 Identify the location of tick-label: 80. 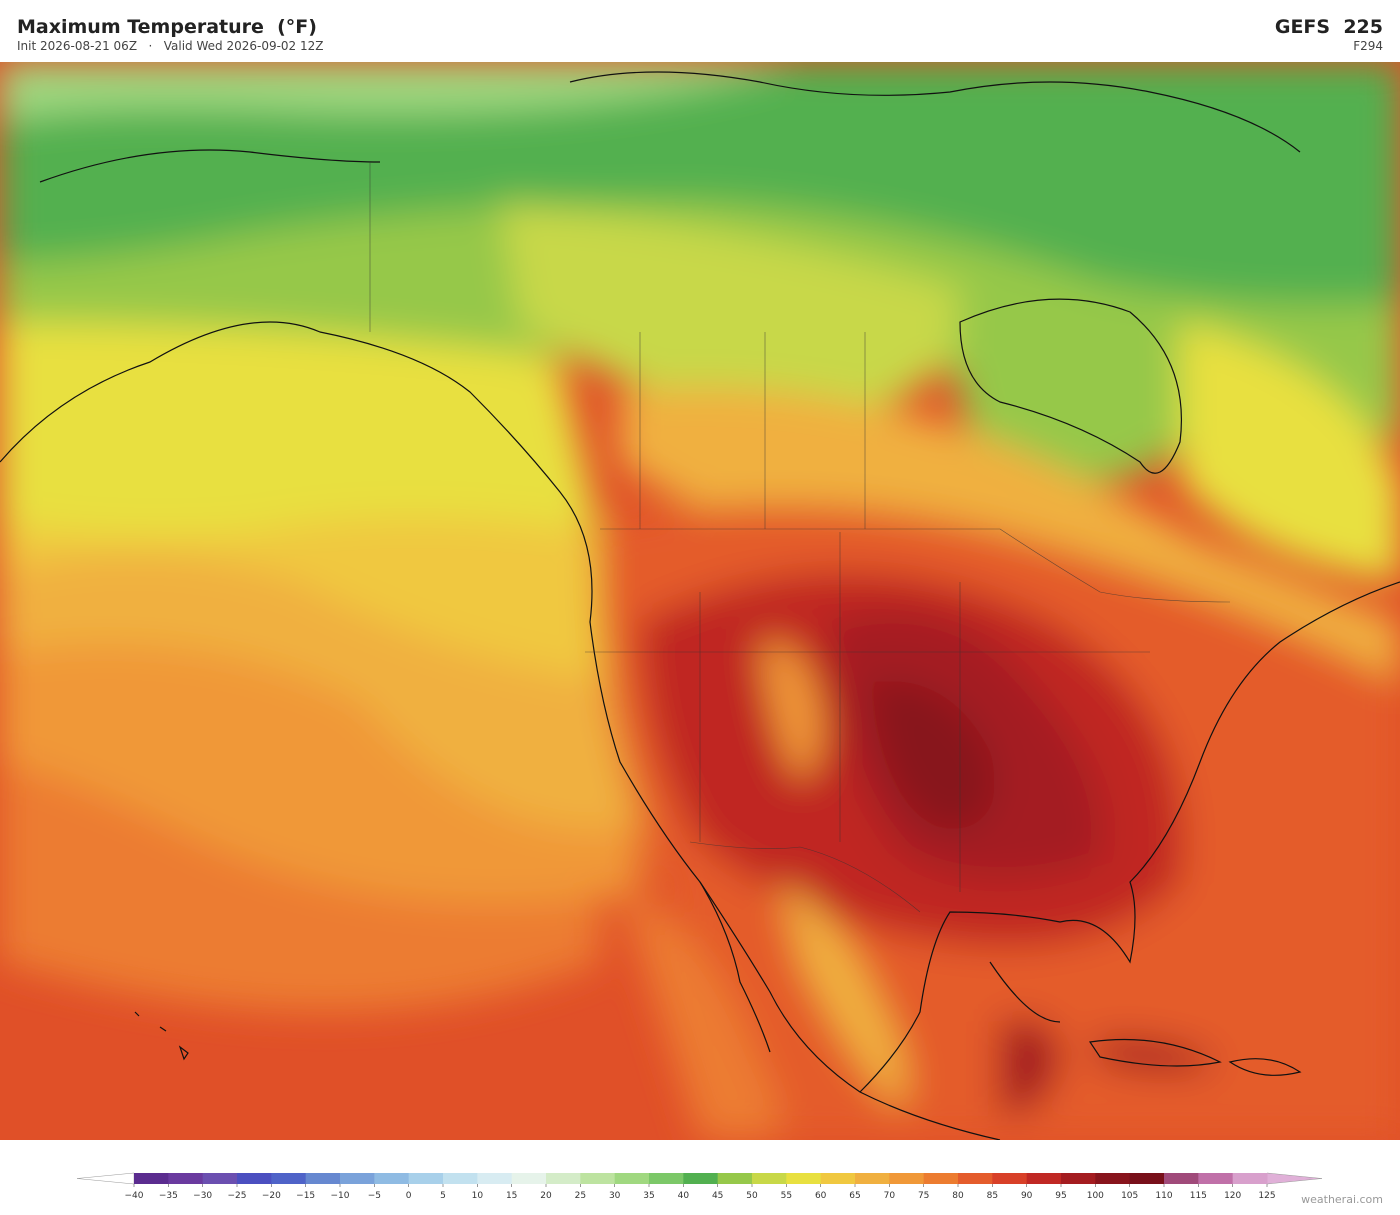
(958, 1196).